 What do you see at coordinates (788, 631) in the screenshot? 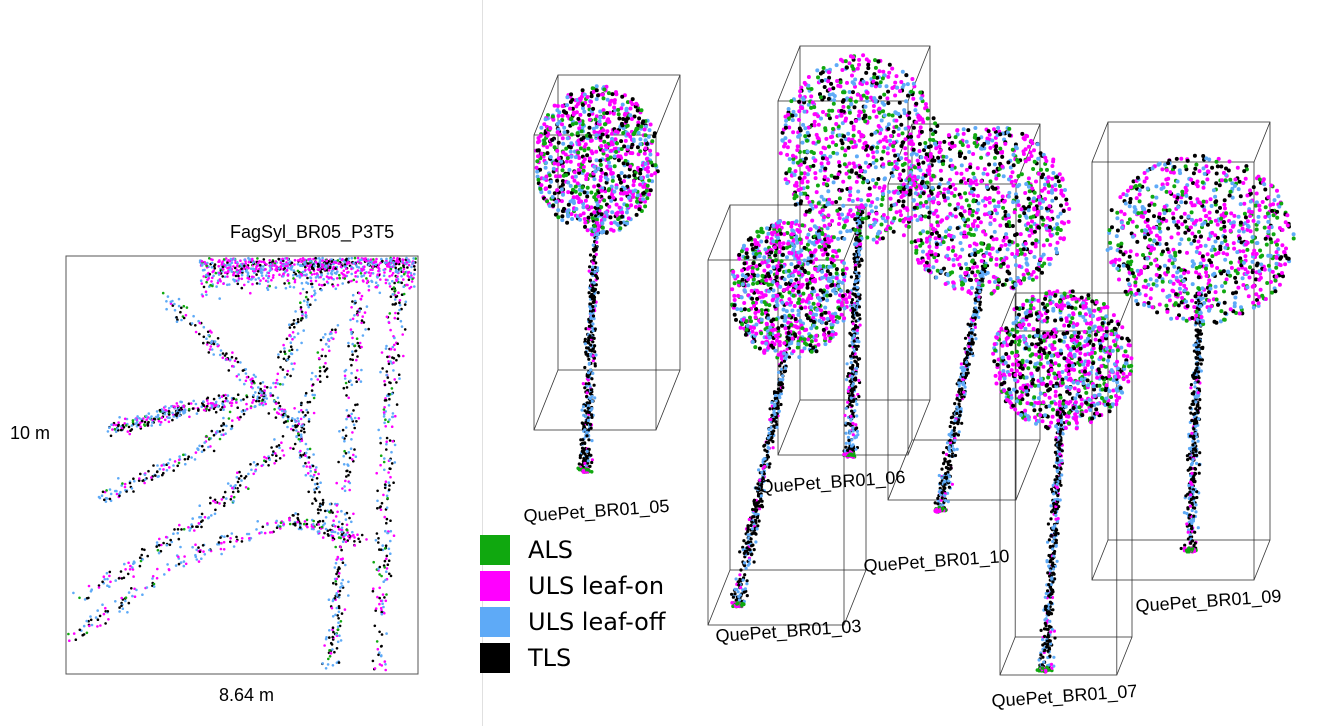
I see `tree-label: QuePet_BR01_03` at bounding box center [788, 631].